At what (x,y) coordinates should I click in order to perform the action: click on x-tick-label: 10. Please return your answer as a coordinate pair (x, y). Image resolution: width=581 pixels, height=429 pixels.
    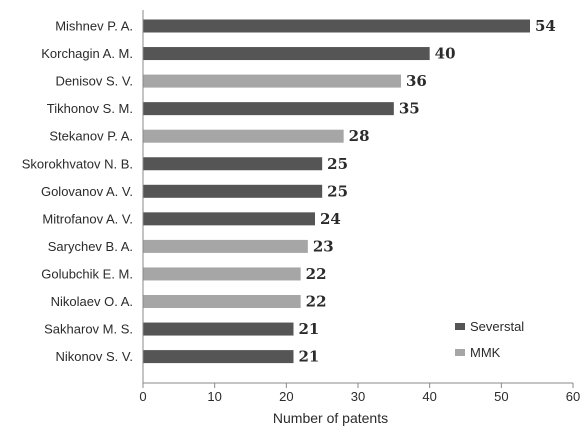
    Looking at the image, I should click on (214, 396).